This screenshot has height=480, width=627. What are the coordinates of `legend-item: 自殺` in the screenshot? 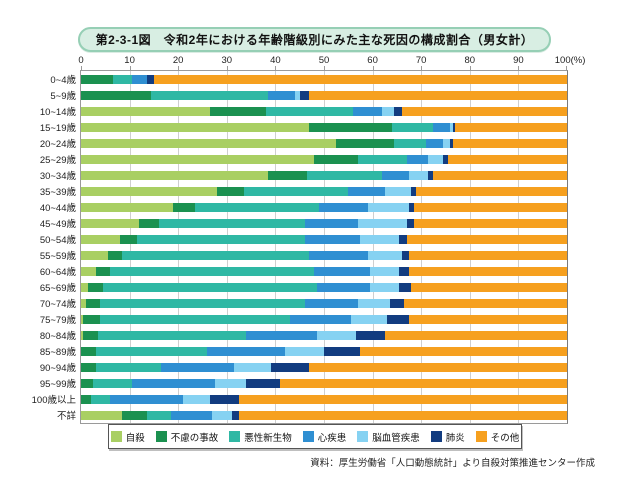 It's located at (127, 437).